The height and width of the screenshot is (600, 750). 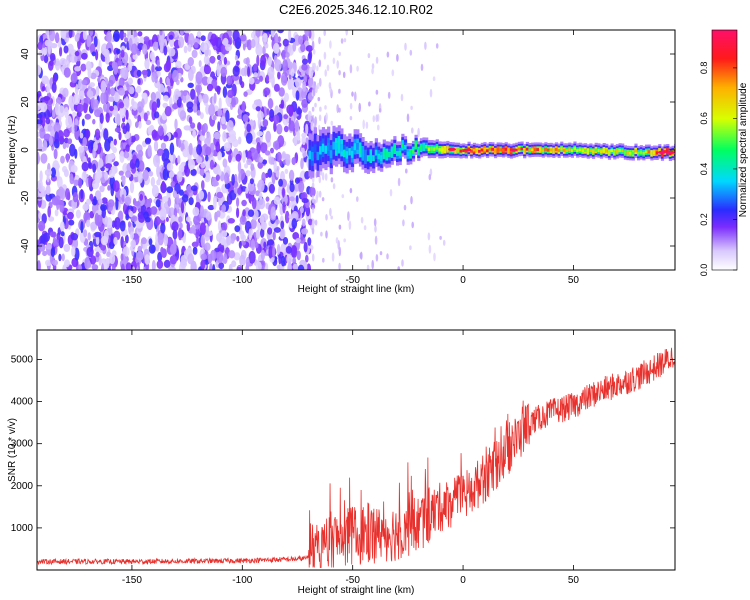 I want to click on snr-y-tick-label: 1000, so click(x=22, y=528).